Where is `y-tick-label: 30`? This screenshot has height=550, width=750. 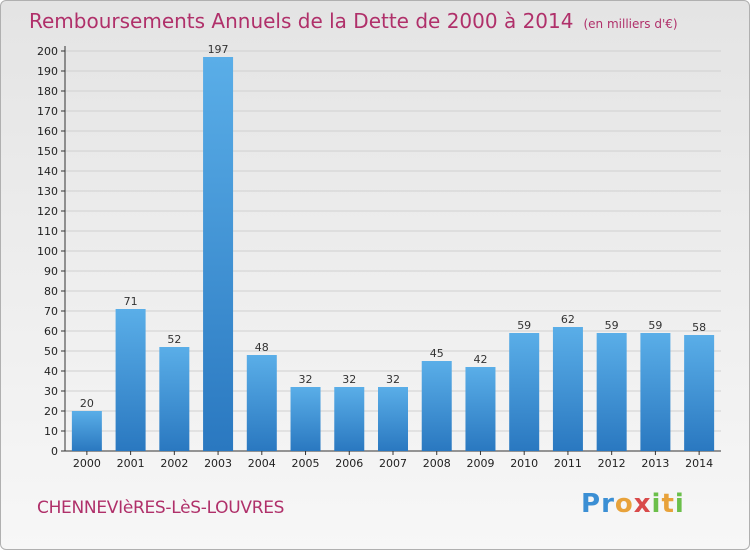
y-tick-label: 30 is located at coordinates (51, 391).